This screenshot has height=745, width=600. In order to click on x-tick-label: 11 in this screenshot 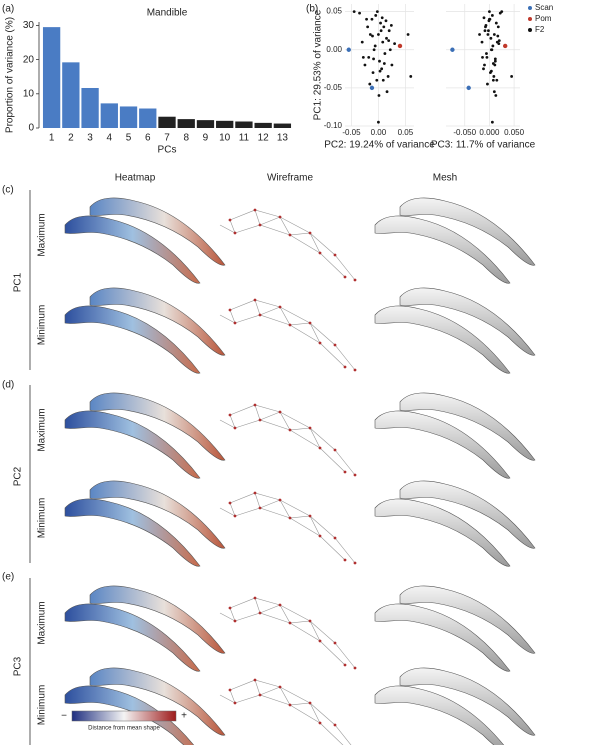, I will do `click(244, 138)`.